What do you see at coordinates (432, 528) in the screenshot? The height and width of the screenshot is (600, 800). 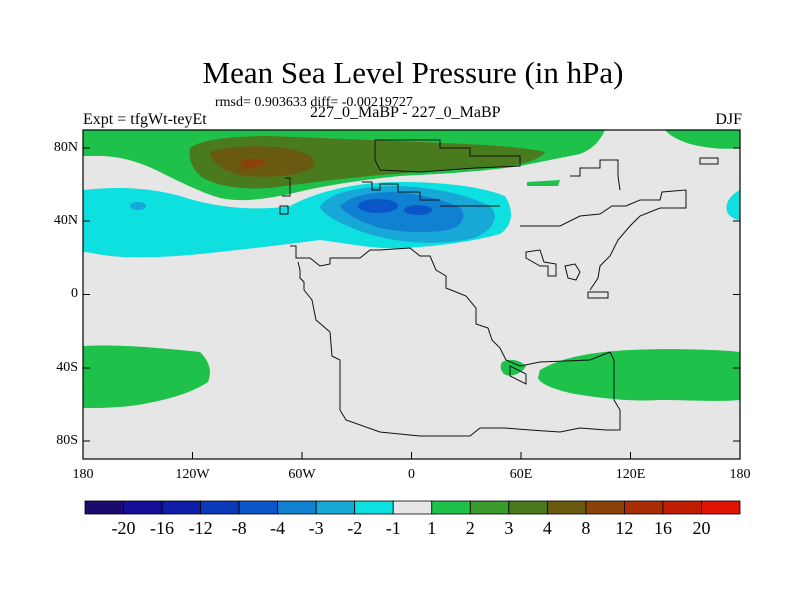 I see `colorbar-label: 1` at bounding box center [432, 528].